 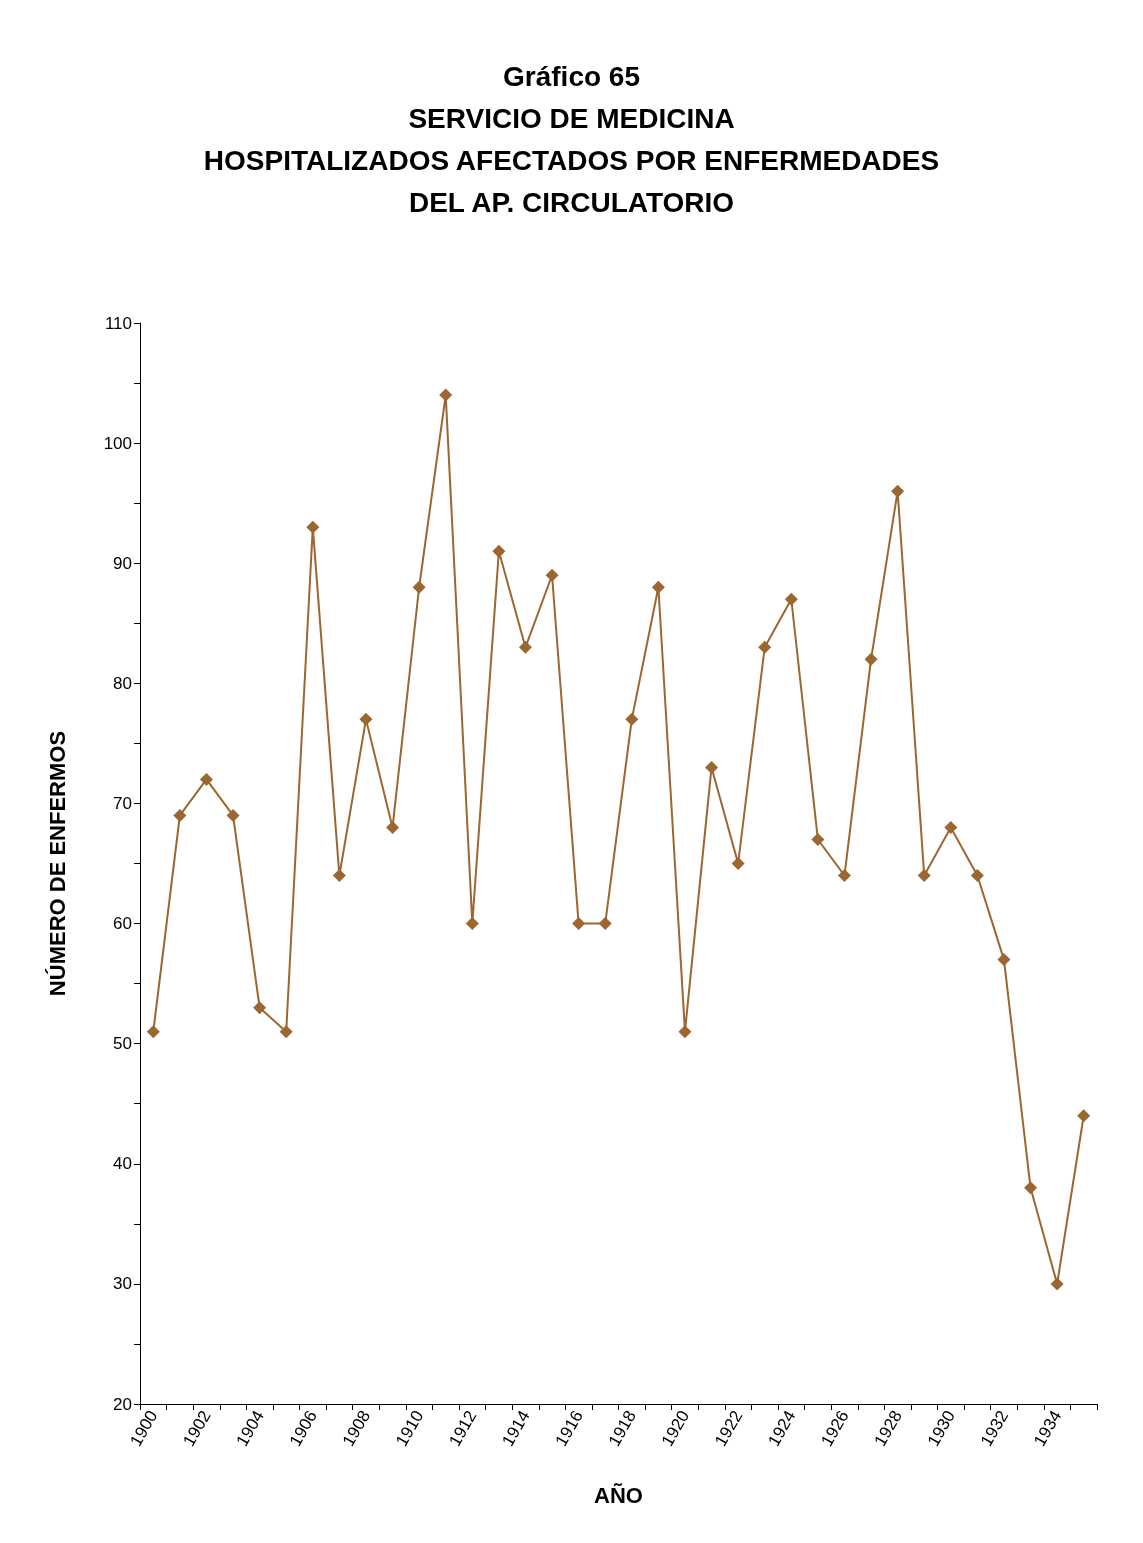 What do you see at coordinates (122, 1284) in the screenshot?
I see `y-tick-label: 30` at bounding box center [122, 1284].